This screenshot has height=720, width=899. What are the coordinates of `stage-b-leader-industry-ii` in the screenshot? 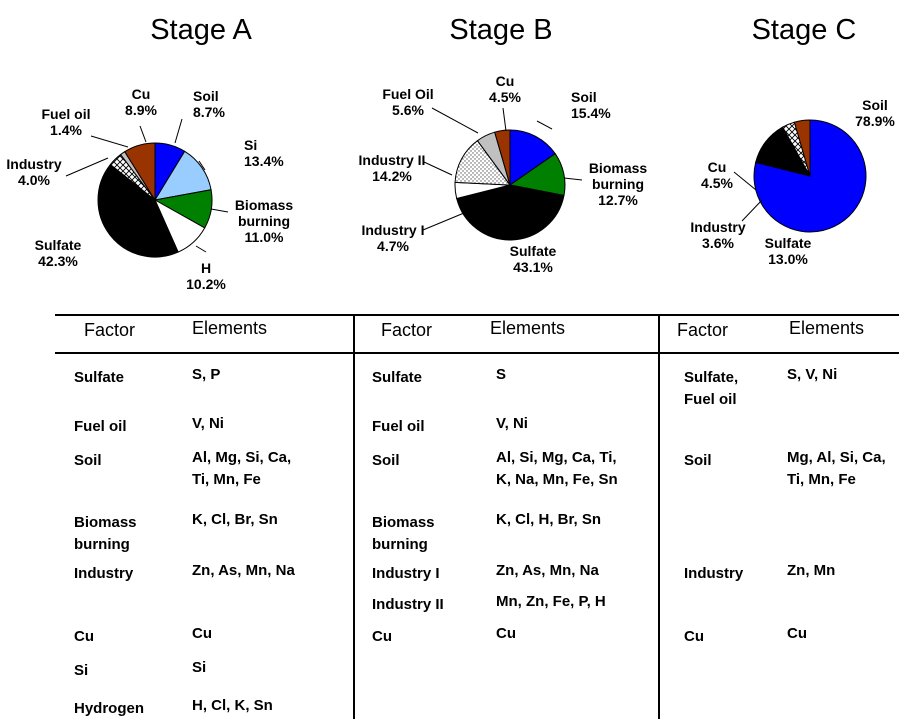 It's located at (438, 168).